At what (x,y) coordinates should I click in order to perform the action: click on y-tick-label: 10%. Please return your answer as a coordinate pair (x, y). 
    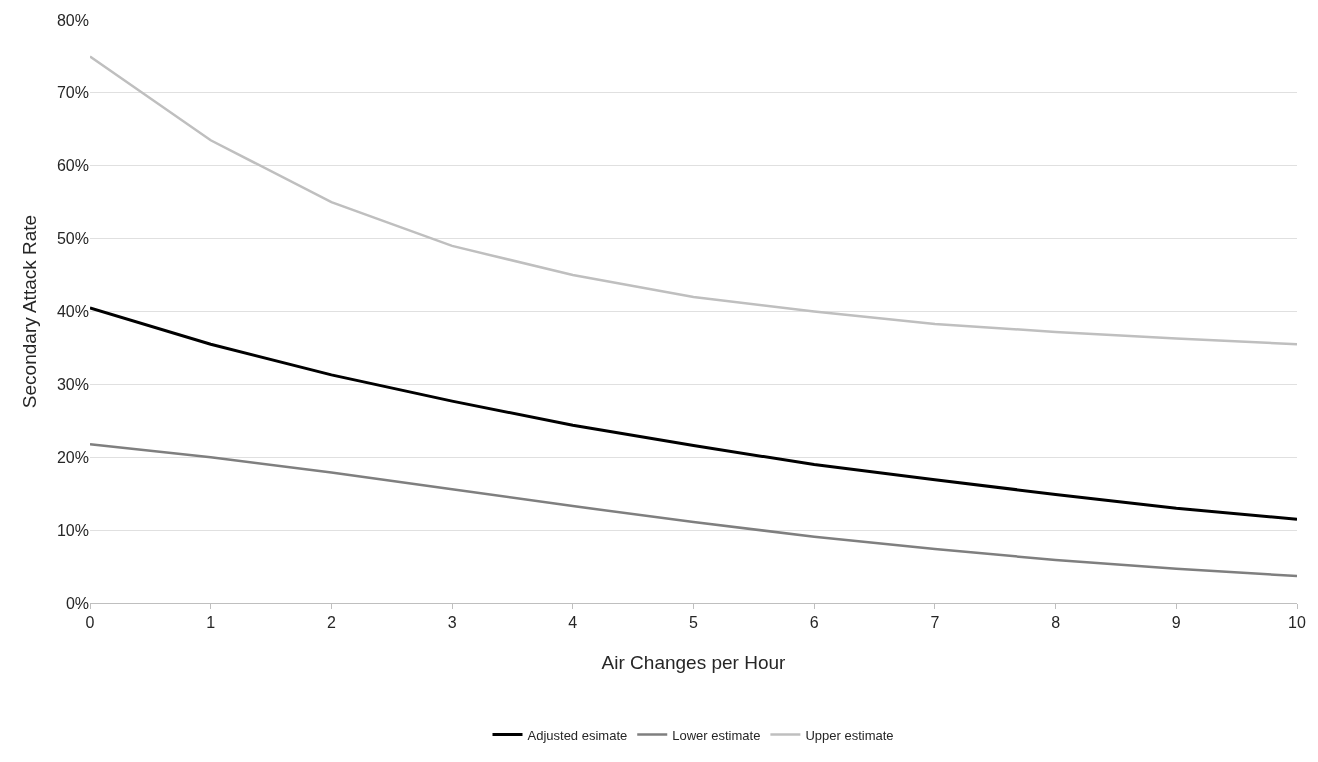
    Looking at the image, I should click on (72, 530).